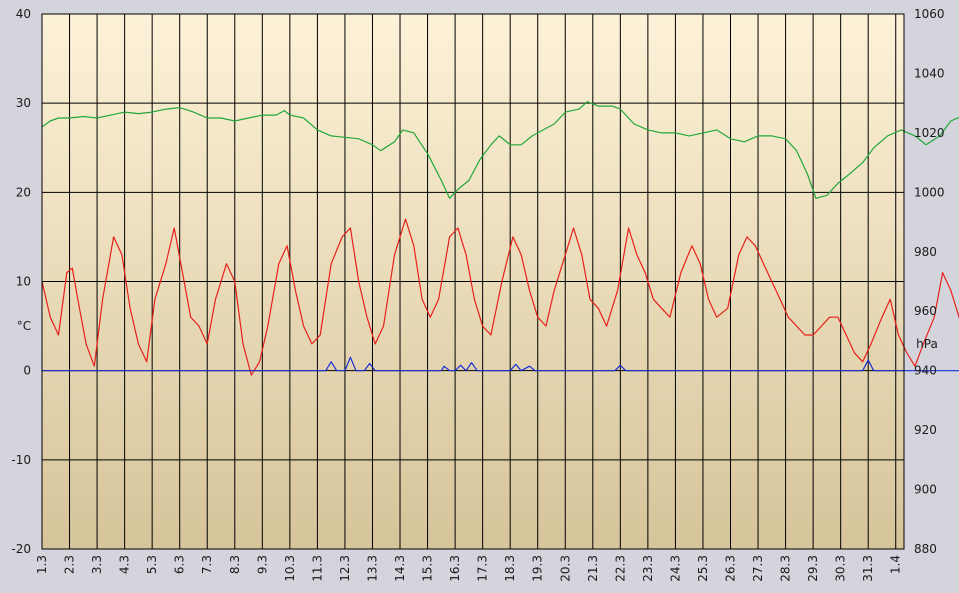 This screenshot has width=959, height=593. I want to click on right-tick-label: 1000, so click(929, 192).